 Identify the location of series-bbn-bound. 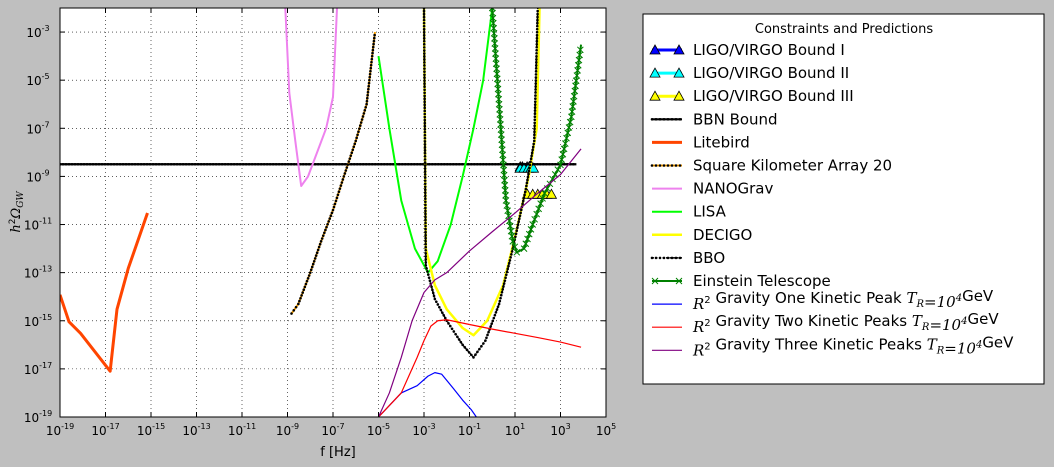
(318, 164).